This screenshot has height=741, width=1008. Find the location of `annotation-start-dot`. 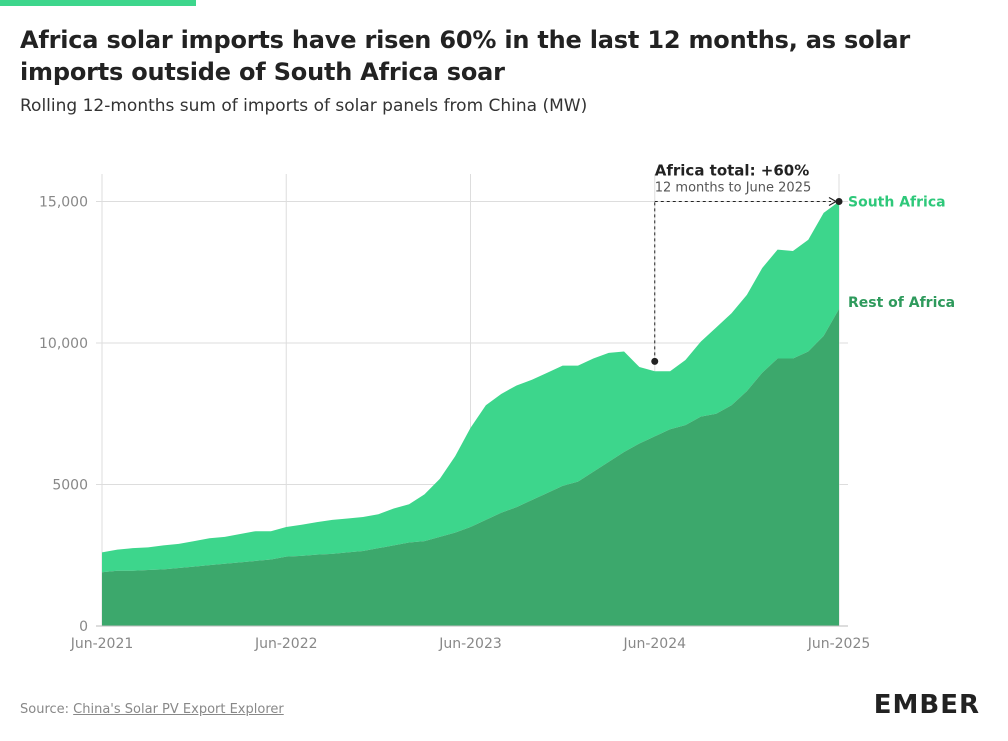

annotation-start-dot is located at coordinates (655, 361).